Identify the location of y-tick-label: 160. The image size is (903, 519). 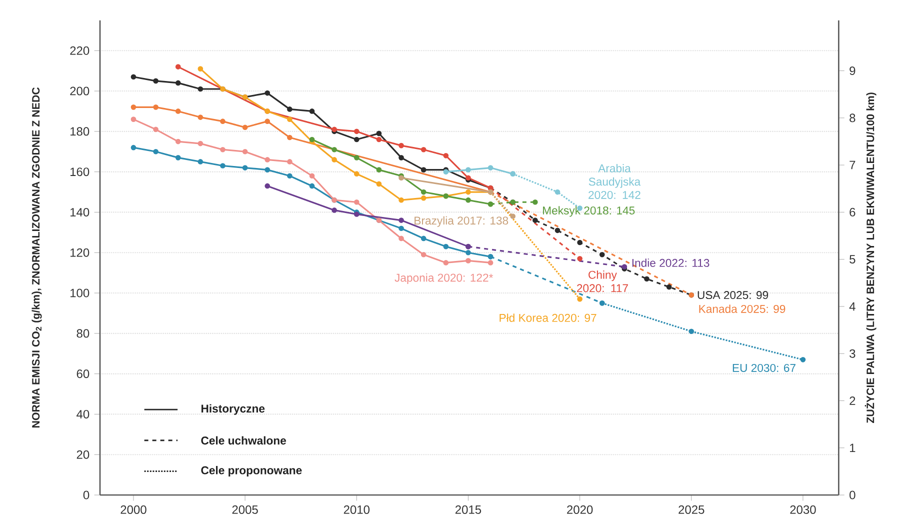
(80, 172).